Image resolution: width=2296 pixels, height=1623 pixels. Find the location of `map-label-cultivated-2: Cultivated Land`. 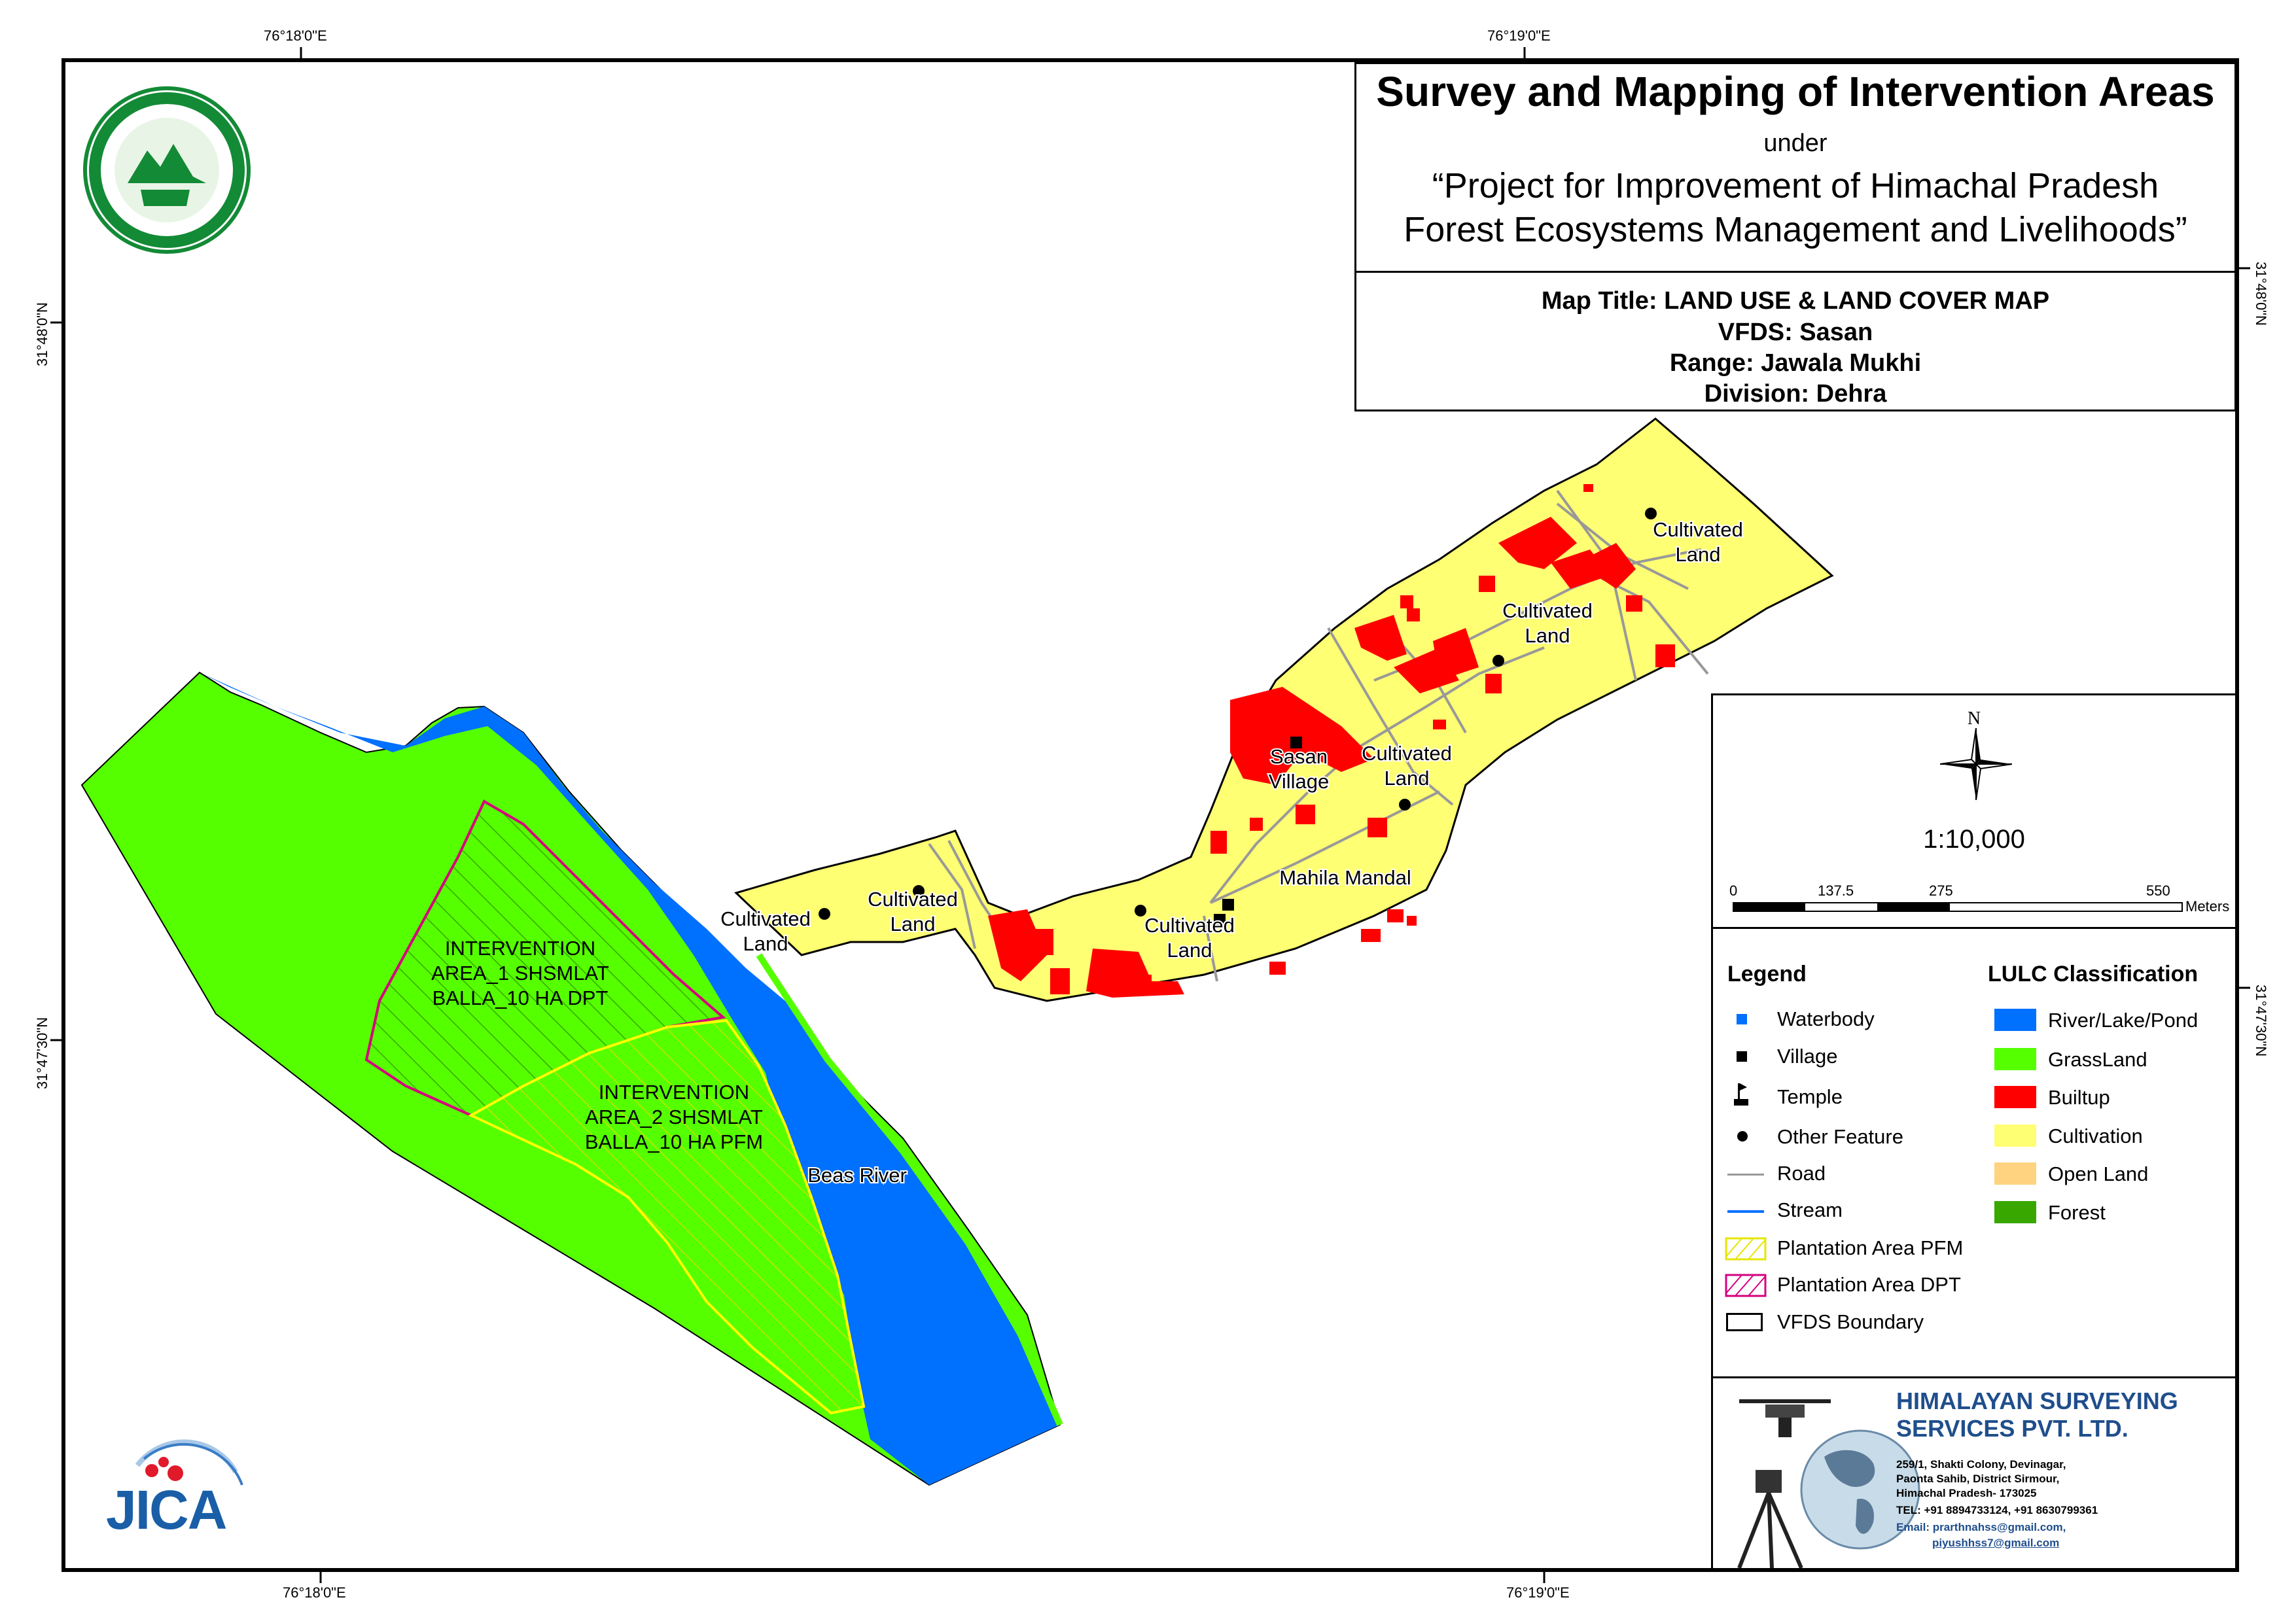

map-label-cultivated-2: Cultivated Land is located at coordinates (913, 912).